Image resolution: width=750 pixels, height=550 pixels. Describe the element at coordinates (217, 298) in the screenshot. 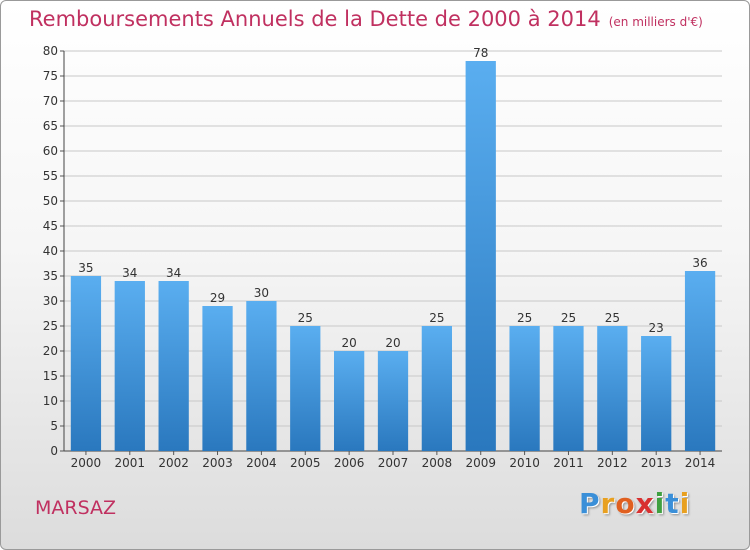

I see `data-label: 29` at that location.